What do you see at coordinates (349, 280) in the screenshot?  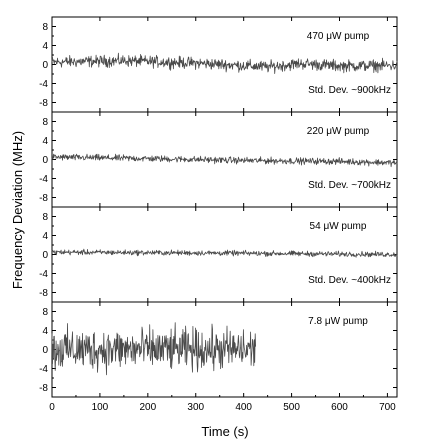 I see `panel-annotation: Std. Dev. ~400kHz` at bounding box center [349, 280].